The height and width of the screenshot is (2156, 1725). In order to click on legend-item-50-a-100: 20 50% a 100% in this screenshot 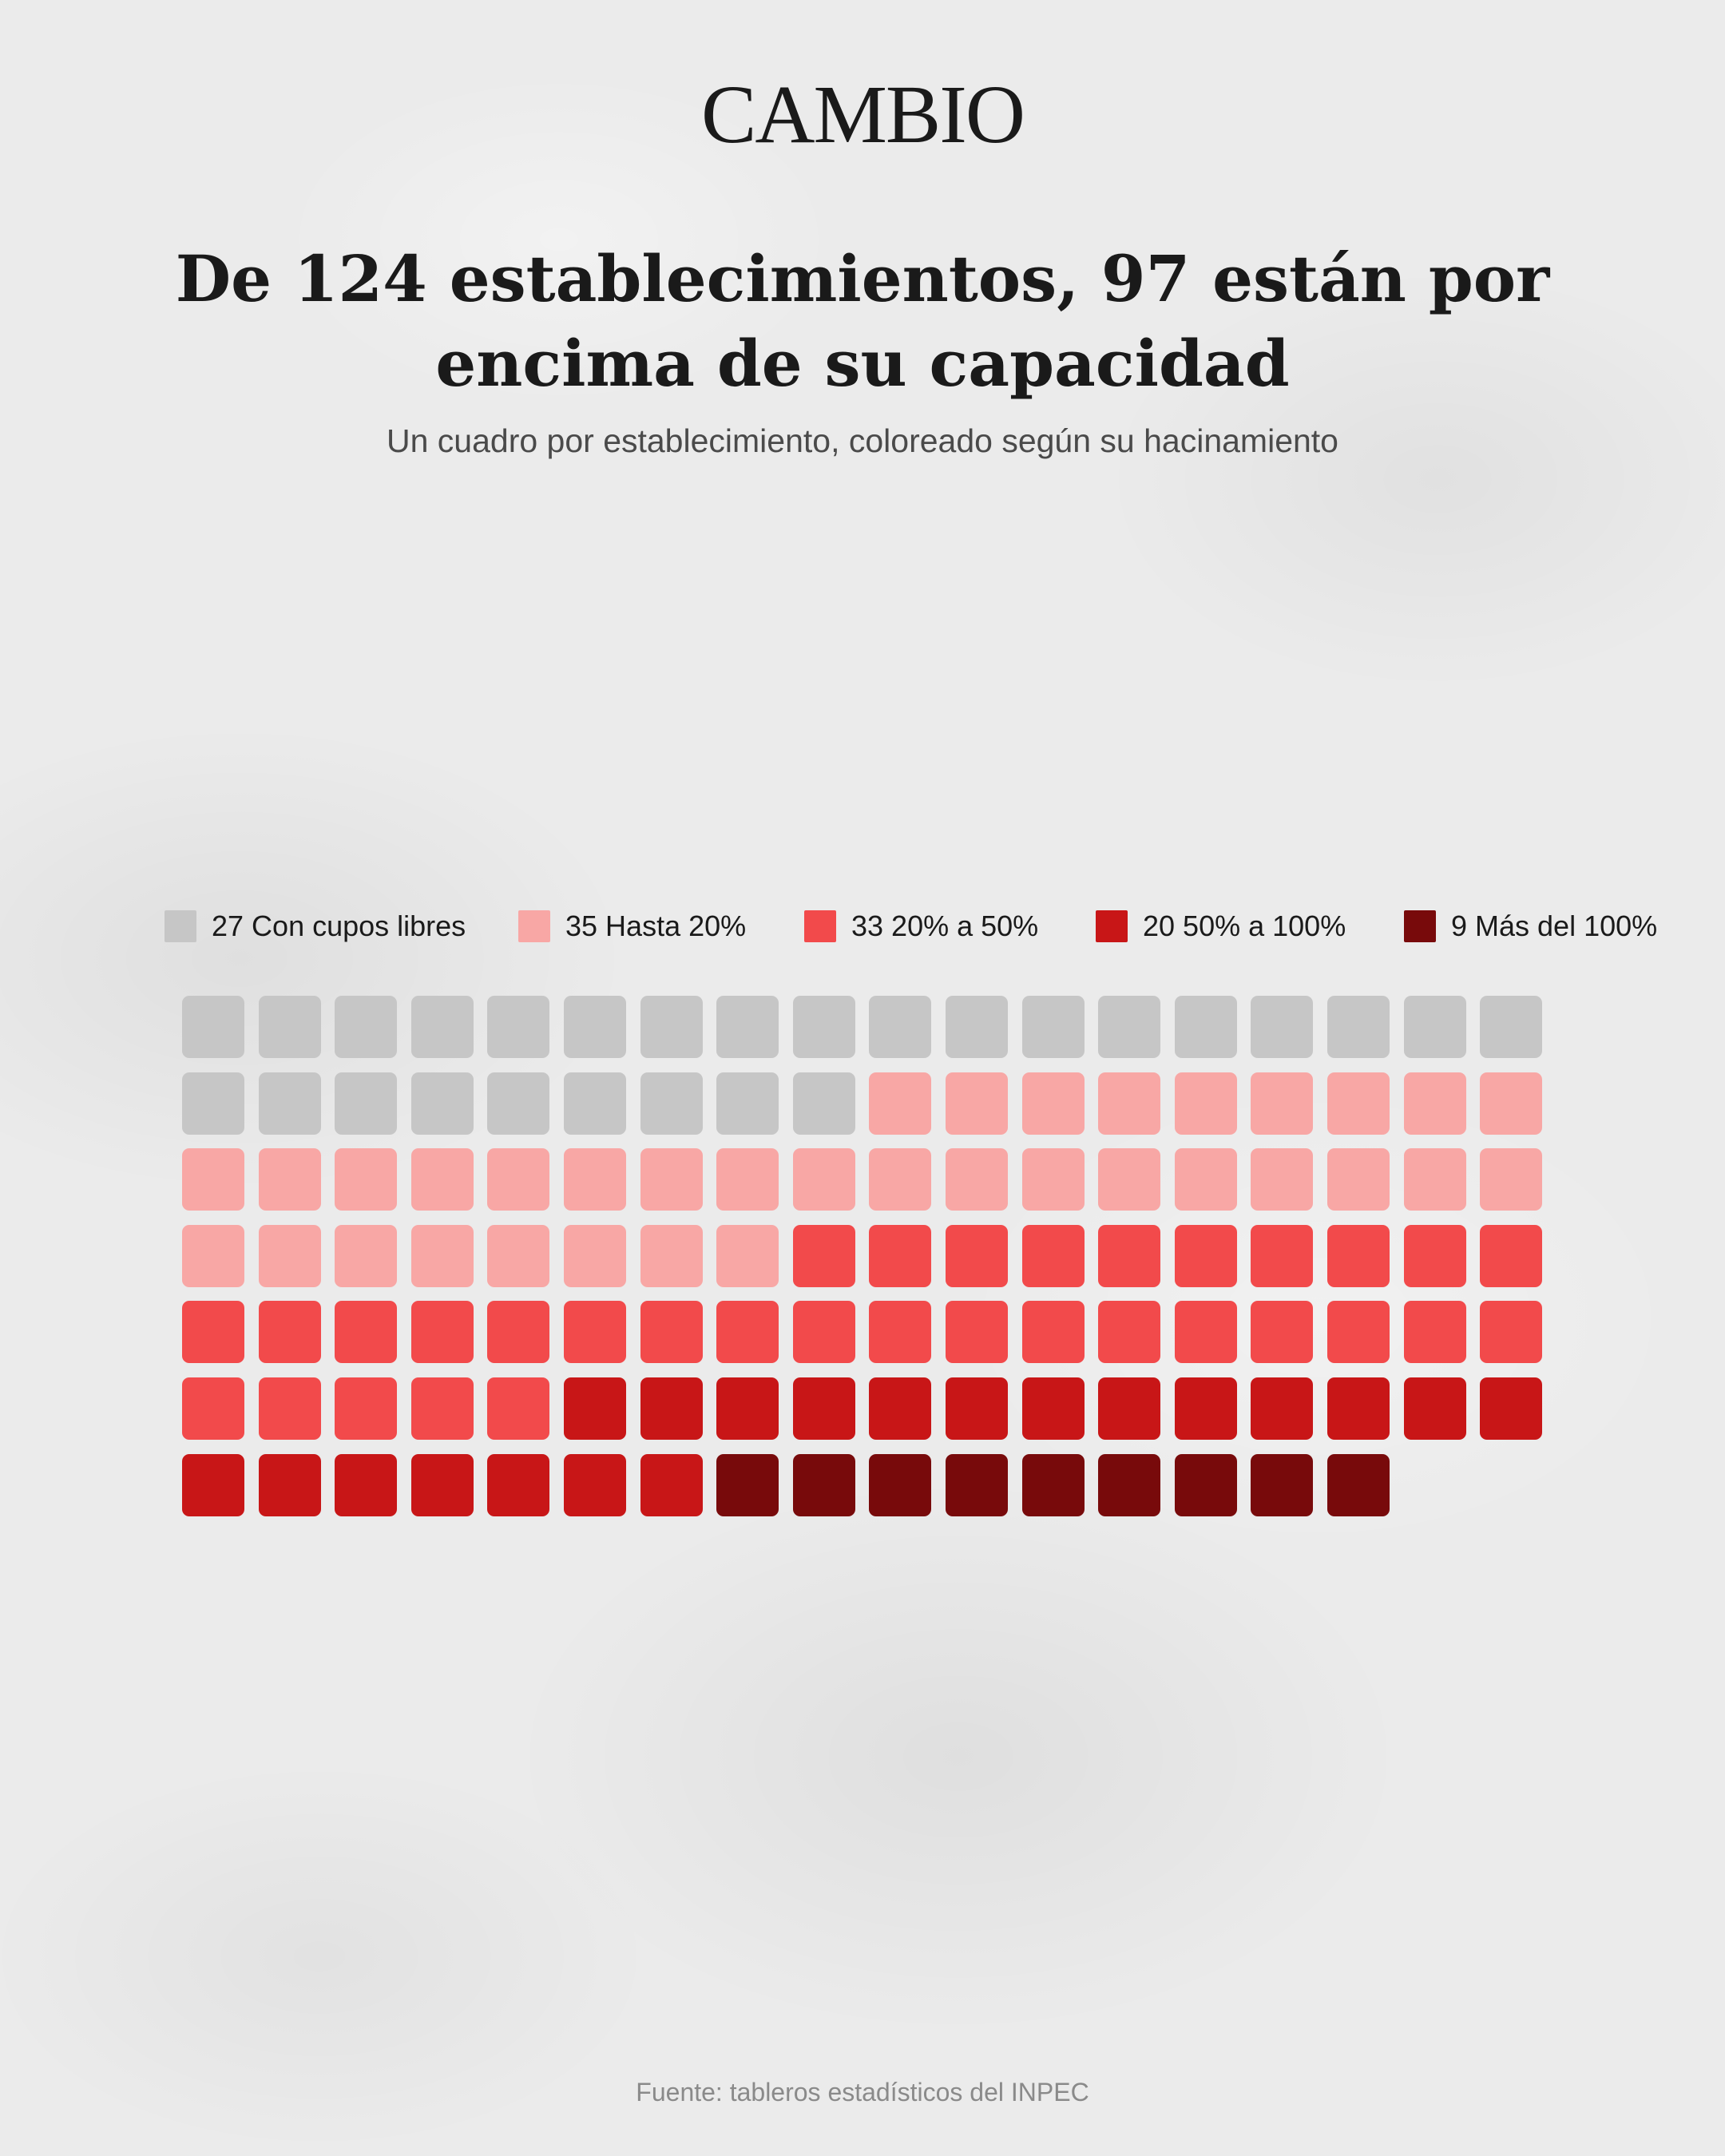, I will do `click(1221, 926)`.